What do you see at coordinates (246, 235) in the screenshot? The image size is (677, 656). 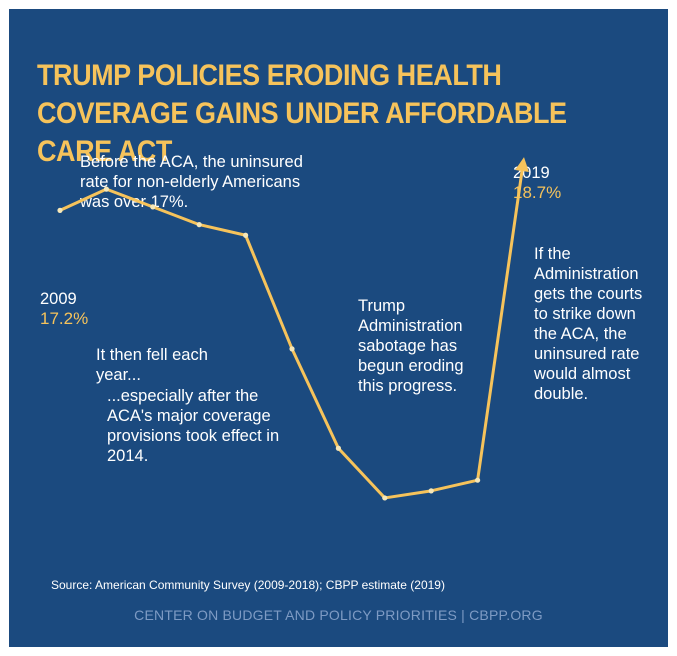 I see `data-point-2013` at bounding box center [246, 235].